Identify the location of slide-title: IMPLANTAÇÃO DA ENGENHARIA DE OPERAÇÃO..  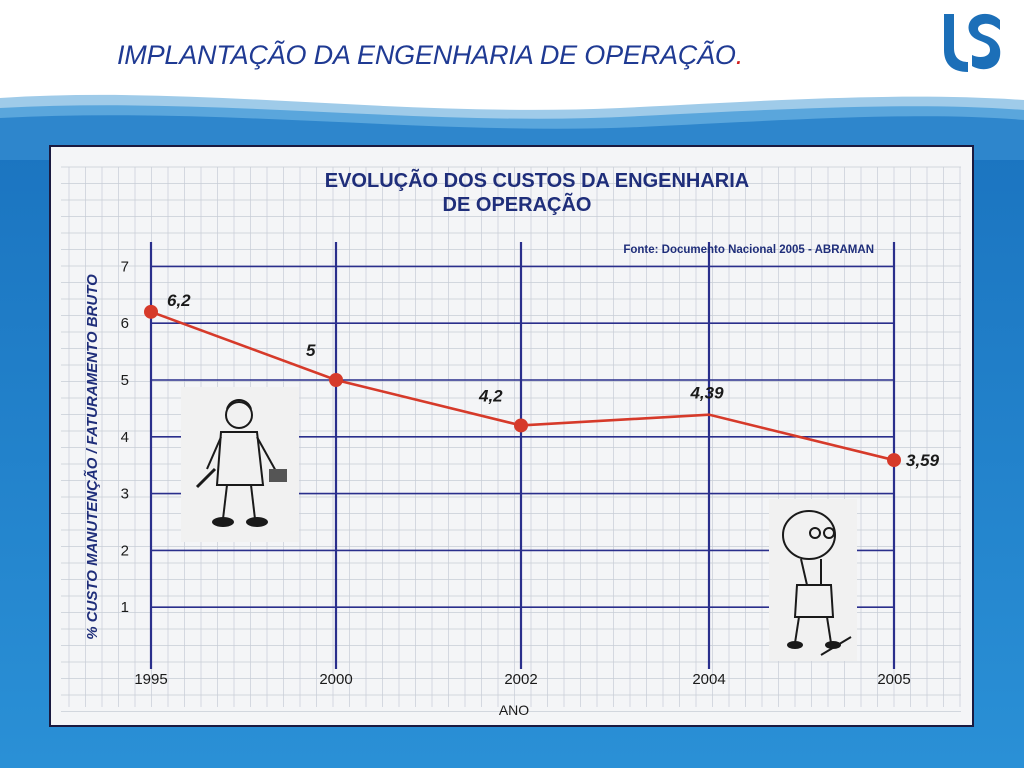
(430, 55).